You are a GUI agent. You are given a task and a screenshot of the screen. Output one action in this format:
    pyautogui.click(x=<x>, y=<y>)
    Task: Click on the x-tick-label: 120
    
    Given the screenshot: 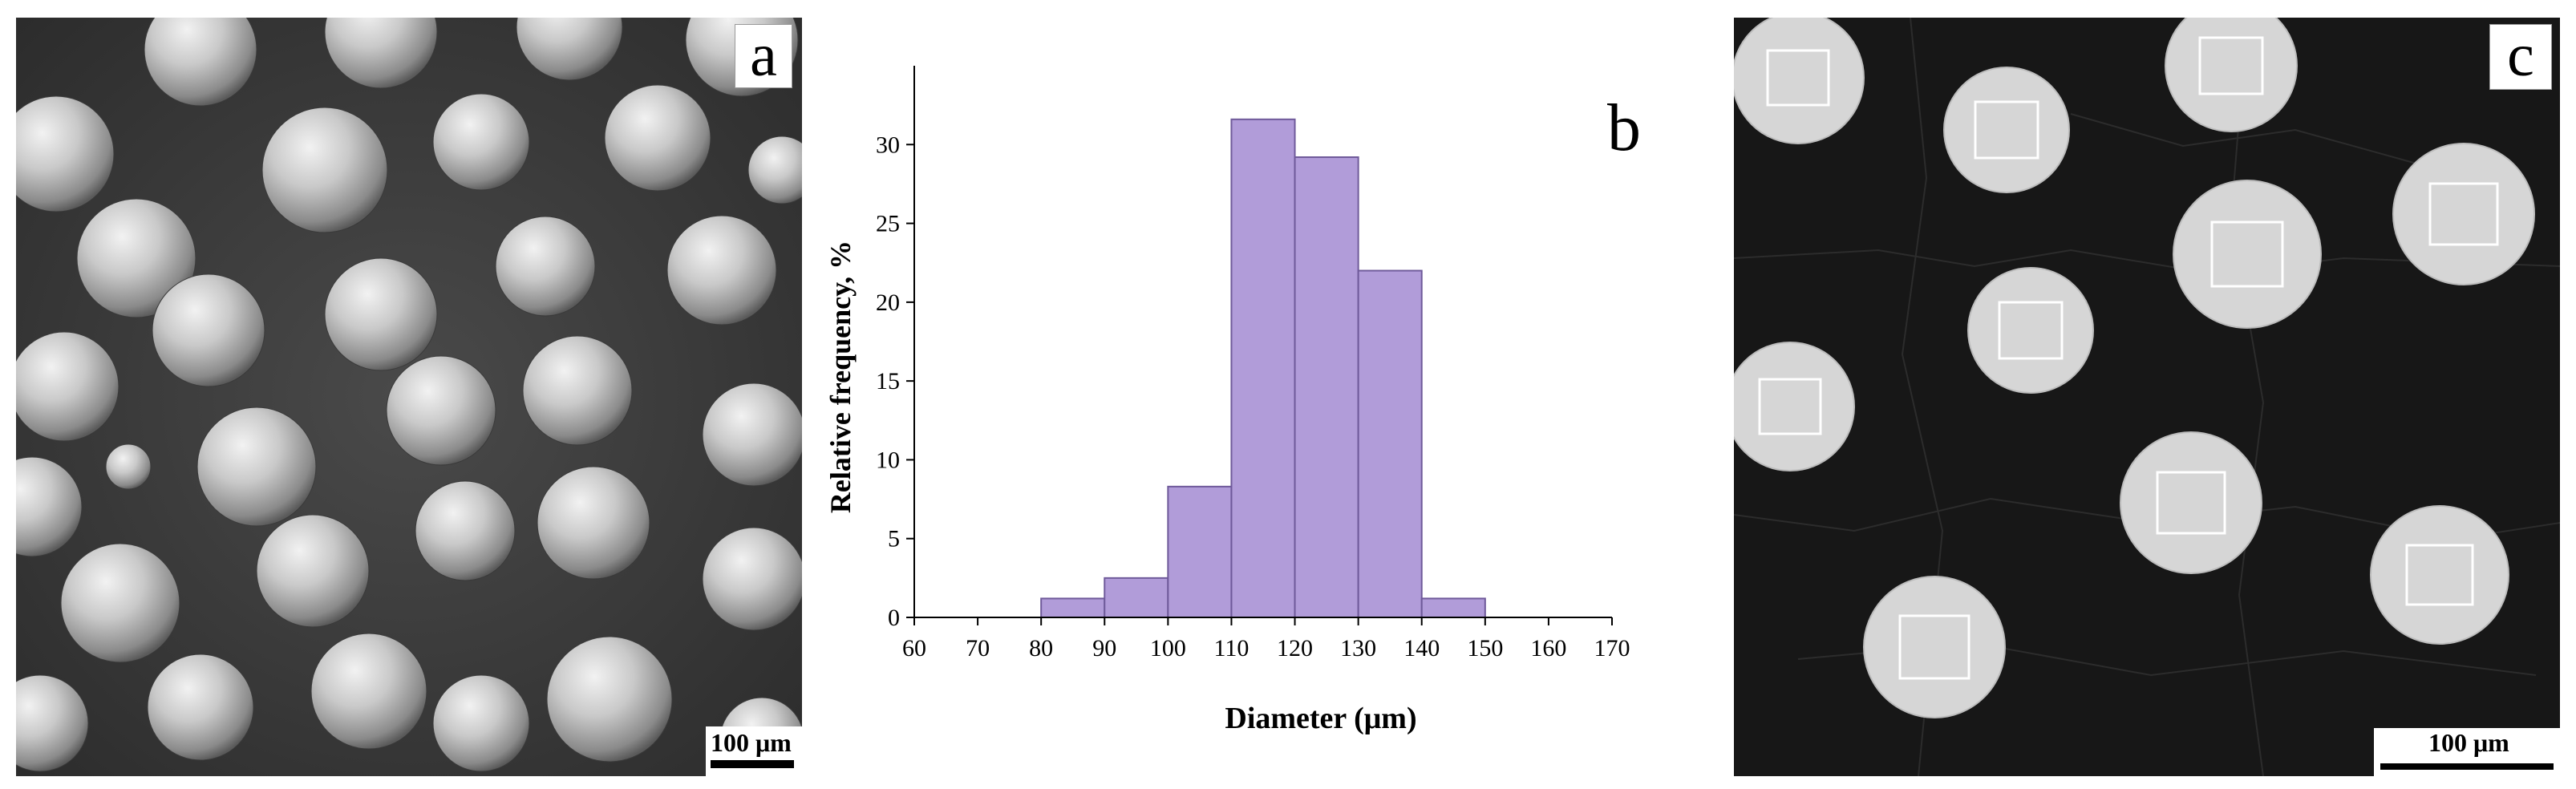 What is the action you would take?
    pyautogui.click(x=1295, y=648)
    